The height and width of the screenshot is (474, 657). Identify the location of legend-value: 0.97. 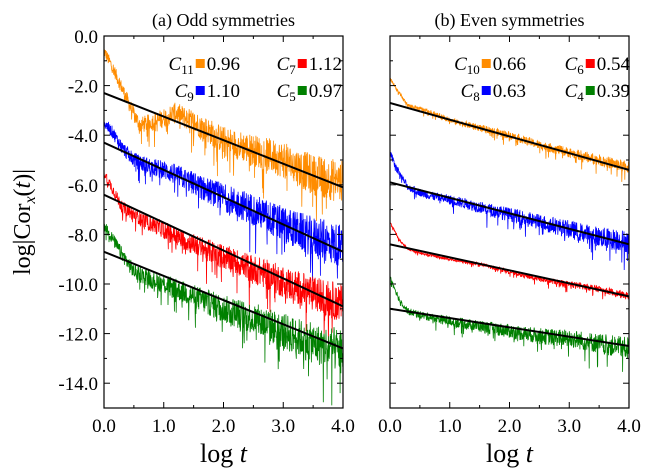
(325, 91).